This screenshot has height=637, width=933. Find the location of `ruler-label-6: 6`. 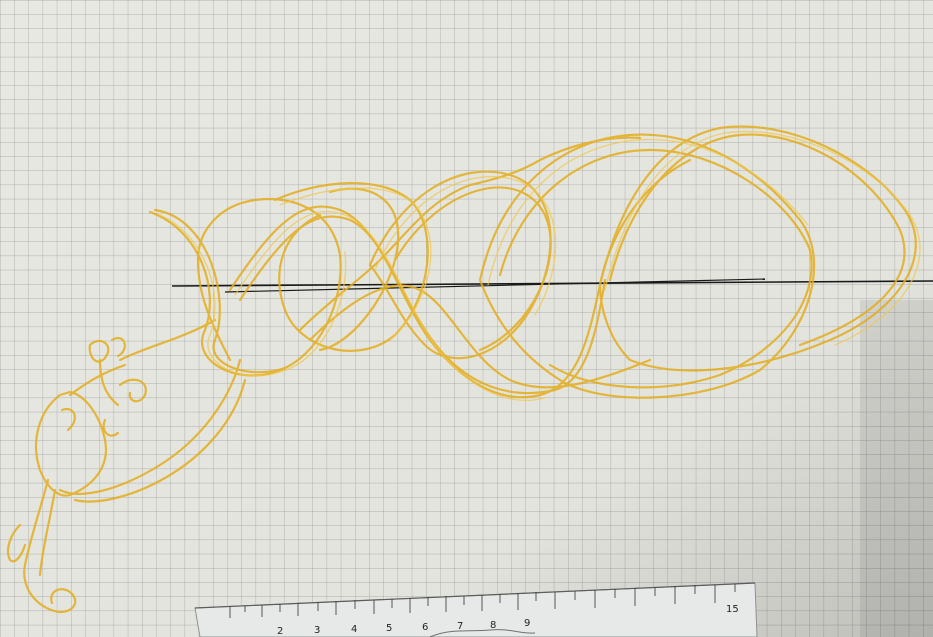

ruler-label-6: 6 is located at coordinates (425, 627).